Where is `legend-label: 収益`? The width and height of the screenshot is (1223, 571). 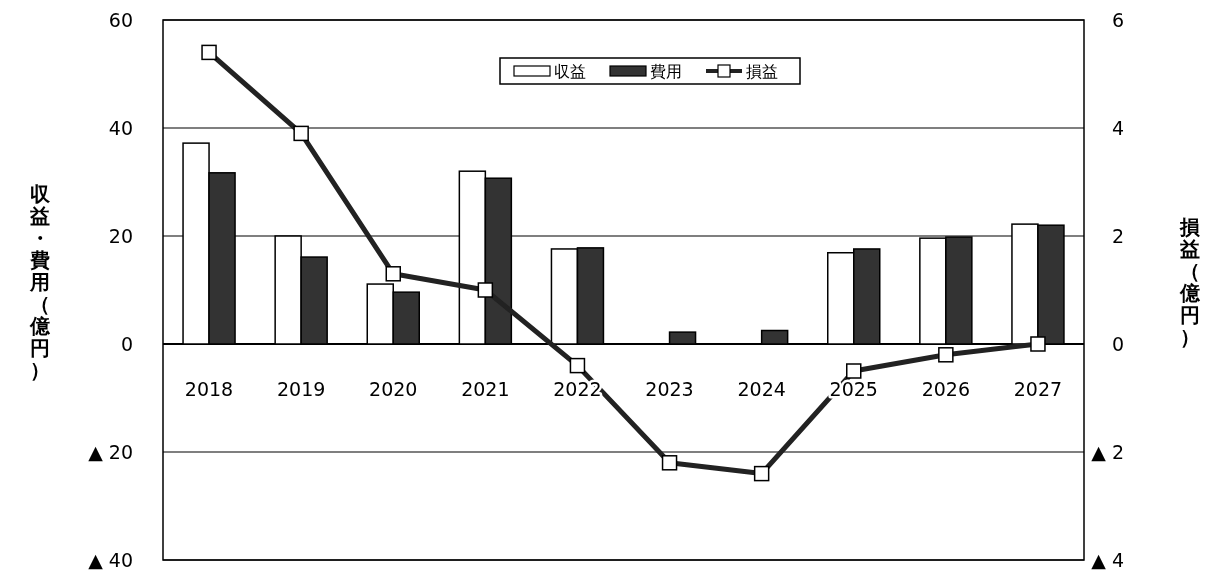
legend-label: 収益 is located at coordinates (570, 71).